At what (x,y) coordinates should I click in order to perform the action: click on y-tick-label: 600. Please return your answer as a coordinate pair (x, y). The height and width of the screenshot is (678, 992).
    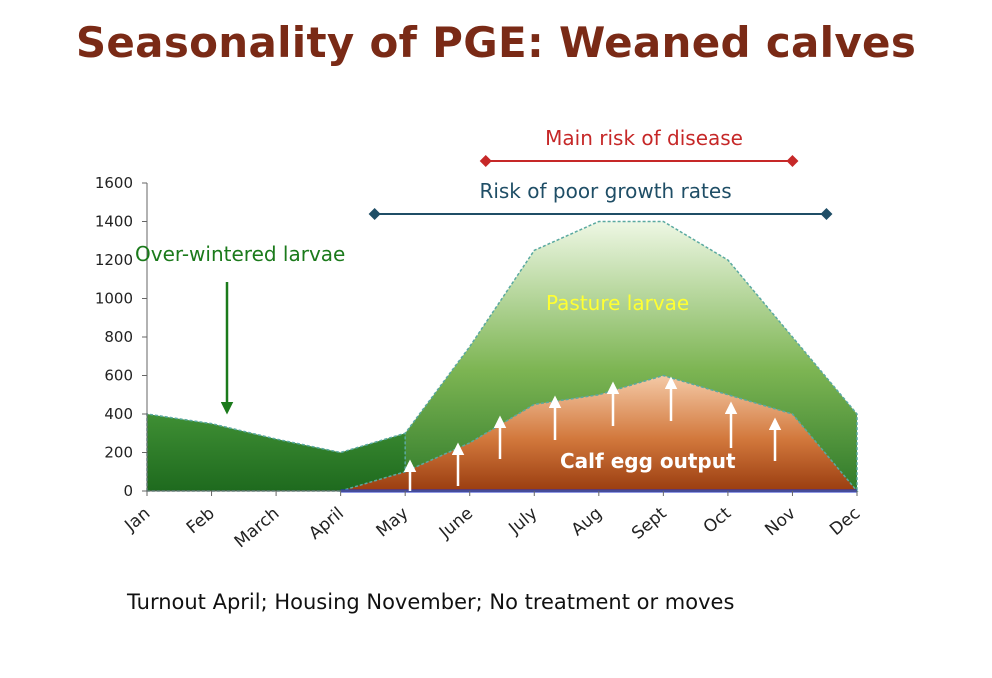
    Looking at the image, I should click on (118, 376).